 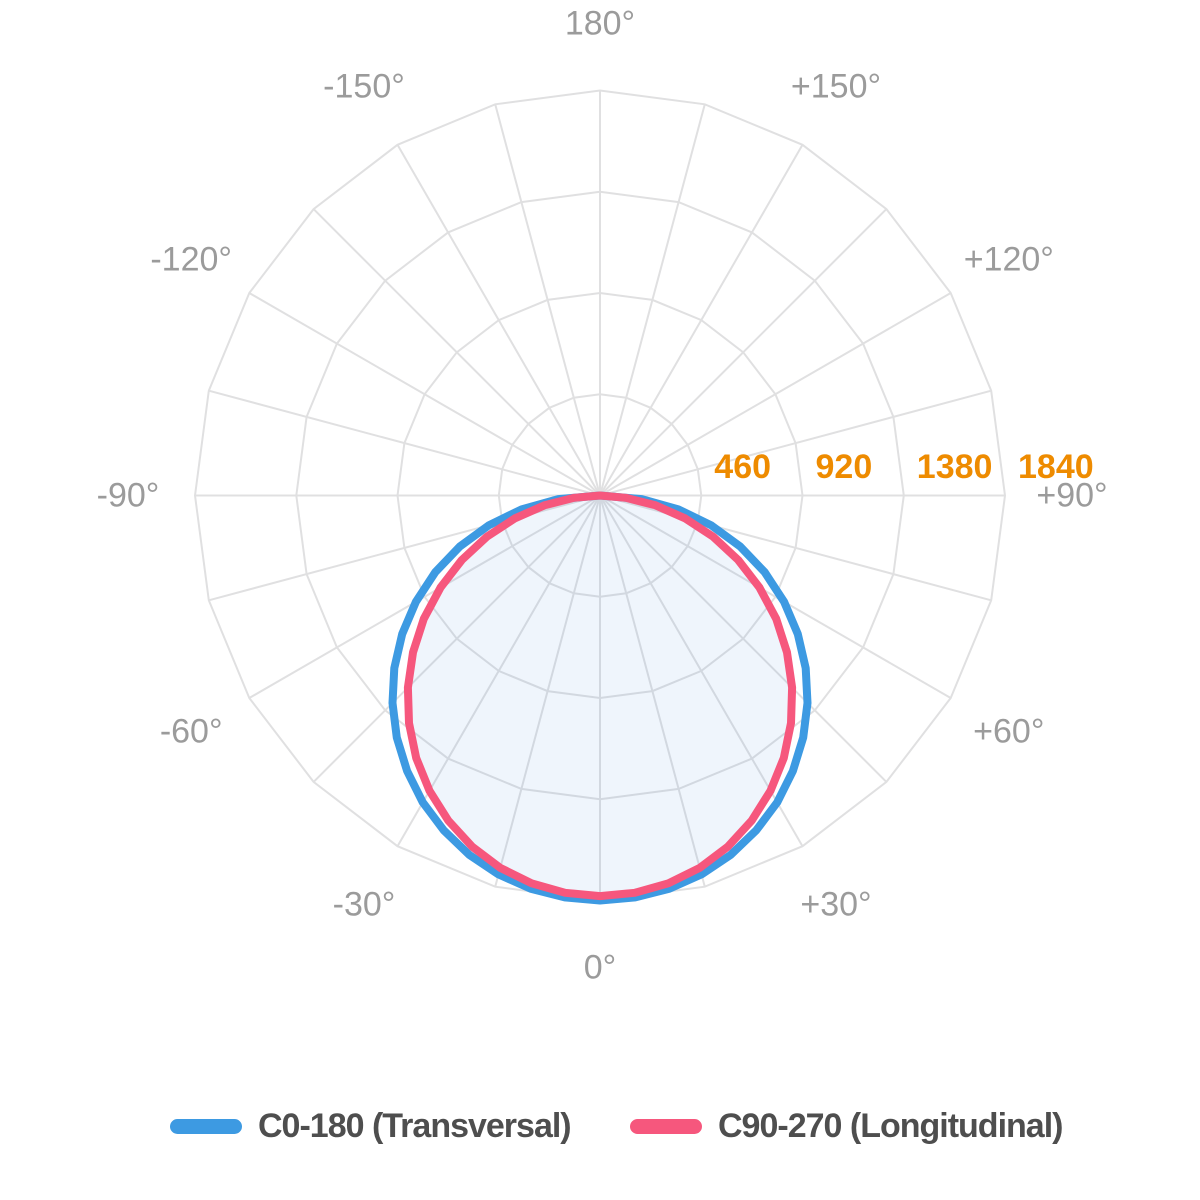 What do you see at coordinates (890, 1125) in the screenshot?
I see `legend-label-c90-270: C90-270 (Longitudinal)` at bounding box center [890, 1125].